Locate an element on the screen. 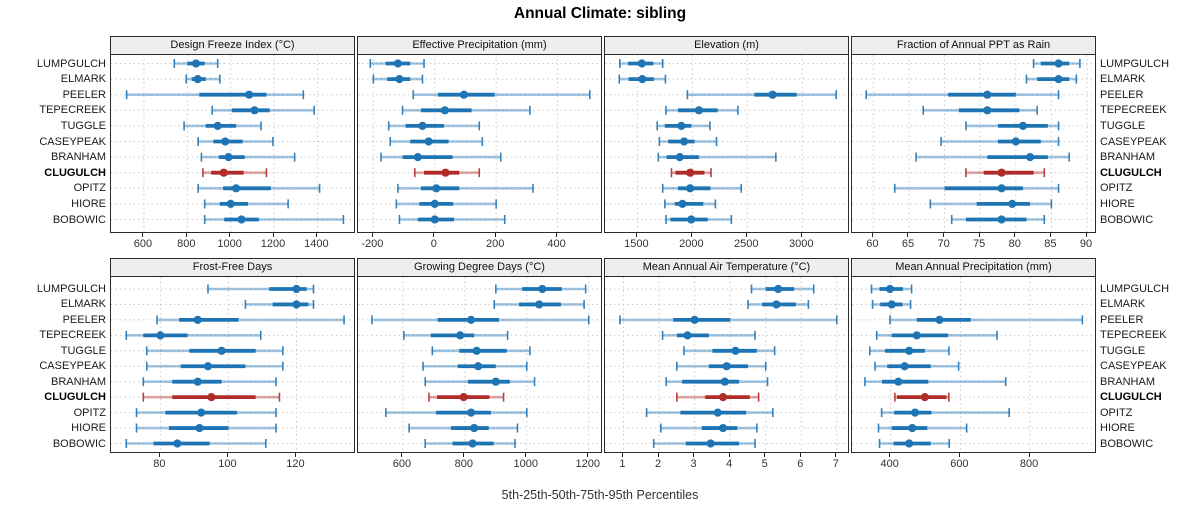 This screenshot has height=525, width=1200. axis-tick-label: 70 is located at coordinates (943, 244).